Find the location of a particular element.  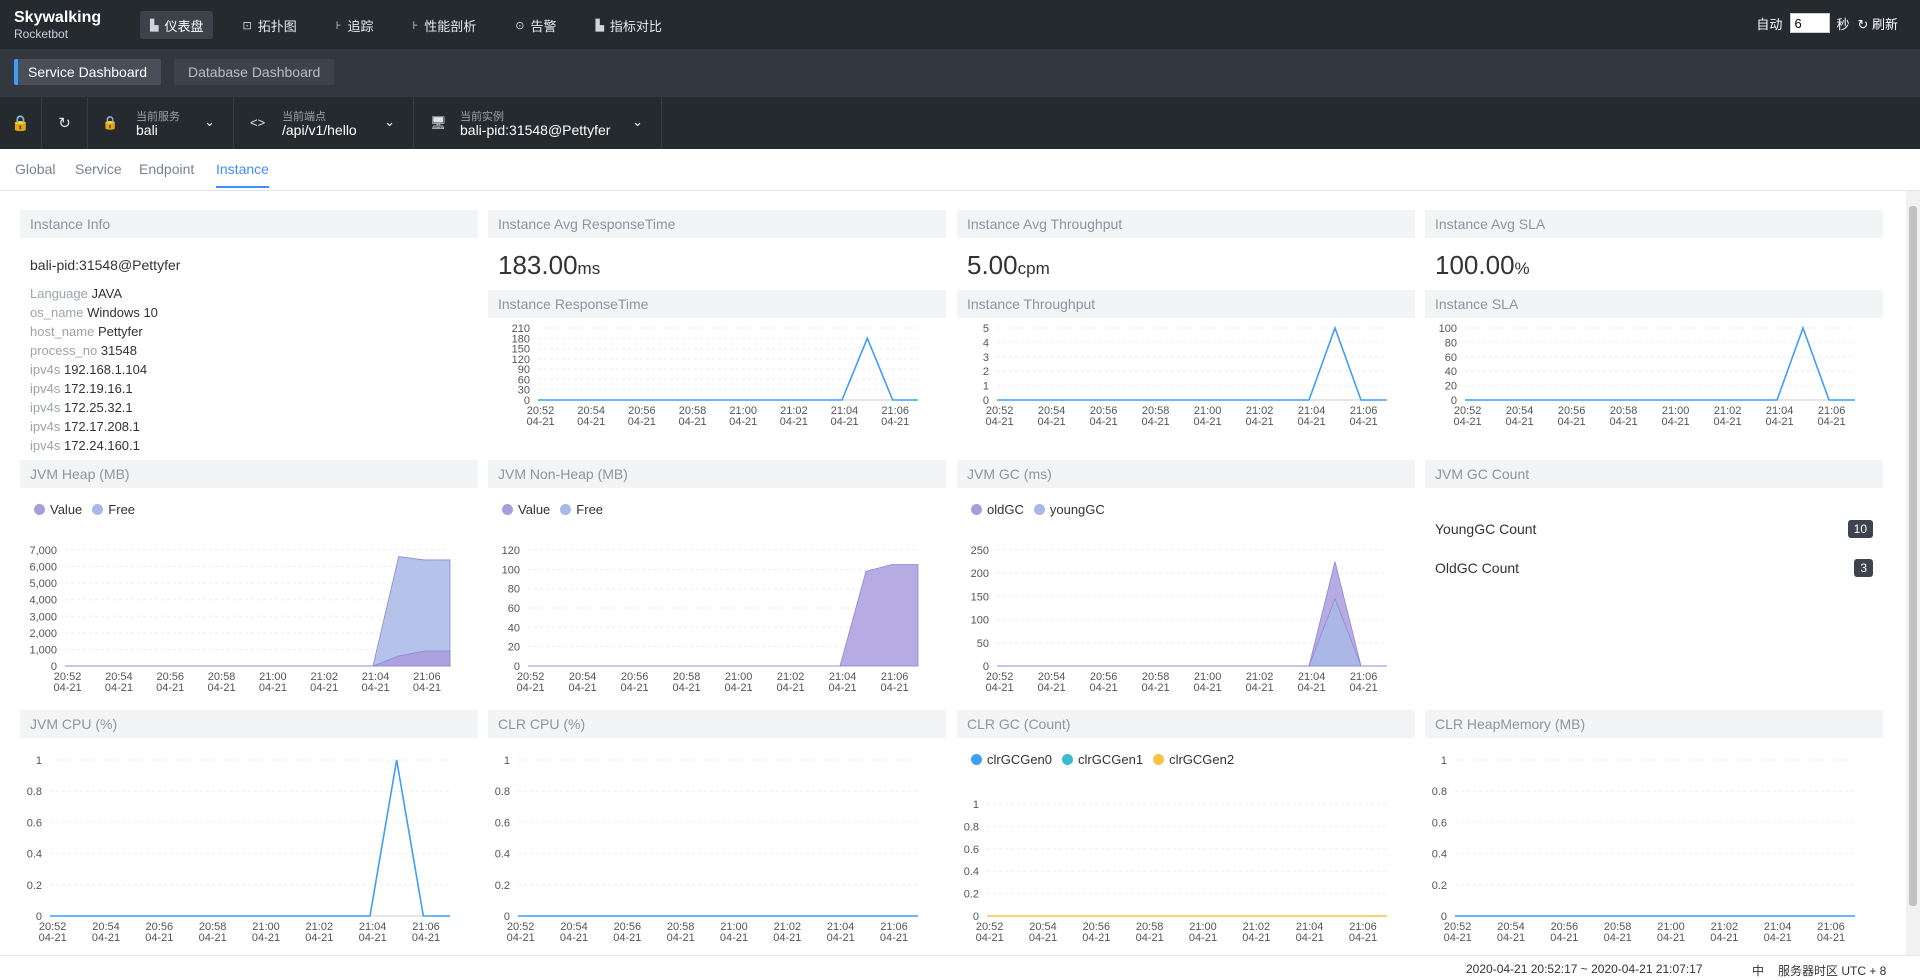

instance-selector: 🖥 当前实例 bali-pid:31548@Pettyfer ⌄ is located at coordinates (538, 123).